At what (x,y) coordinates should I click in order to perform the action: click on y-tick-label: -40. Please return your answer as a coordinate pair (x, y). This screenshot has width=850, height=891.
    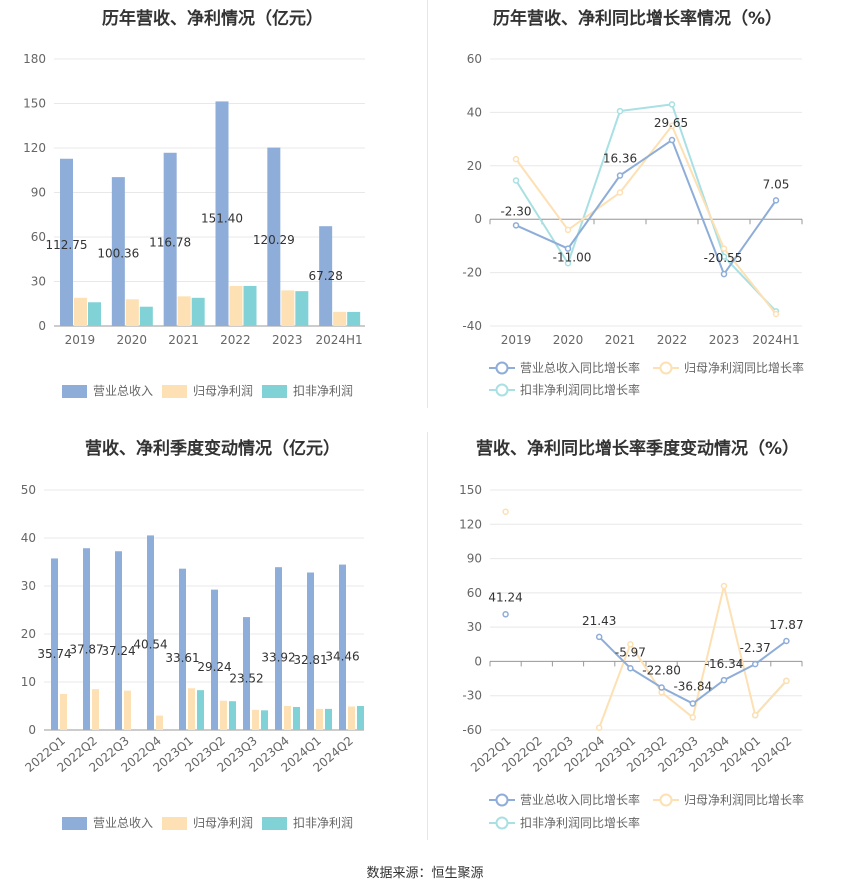
    Looking at the image, I should click on (472, 326).